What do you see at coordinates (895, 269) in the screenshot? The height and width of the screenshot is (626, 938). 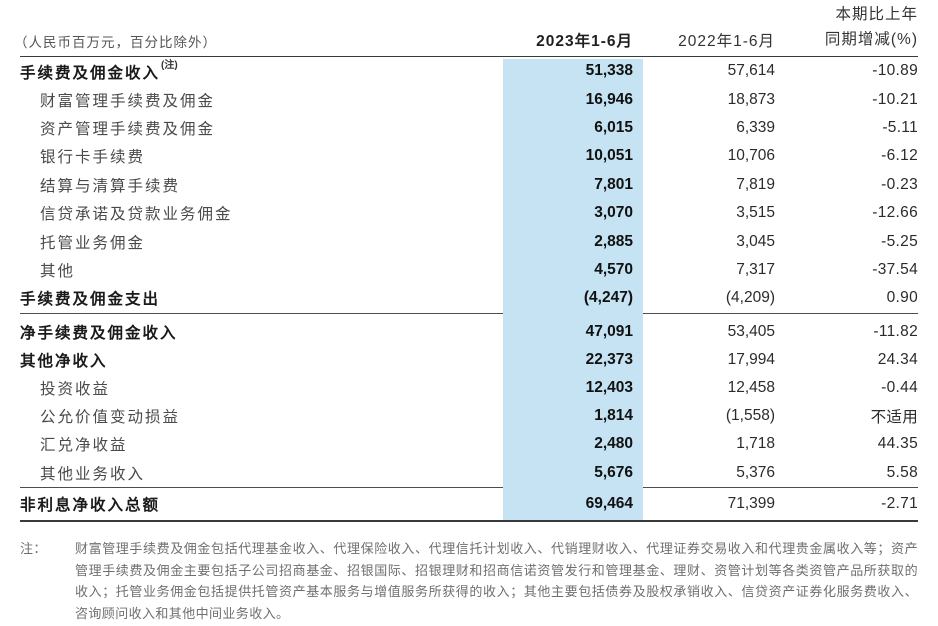 I see `value-change-pct: -37.54` at bounding box center [895, 269].